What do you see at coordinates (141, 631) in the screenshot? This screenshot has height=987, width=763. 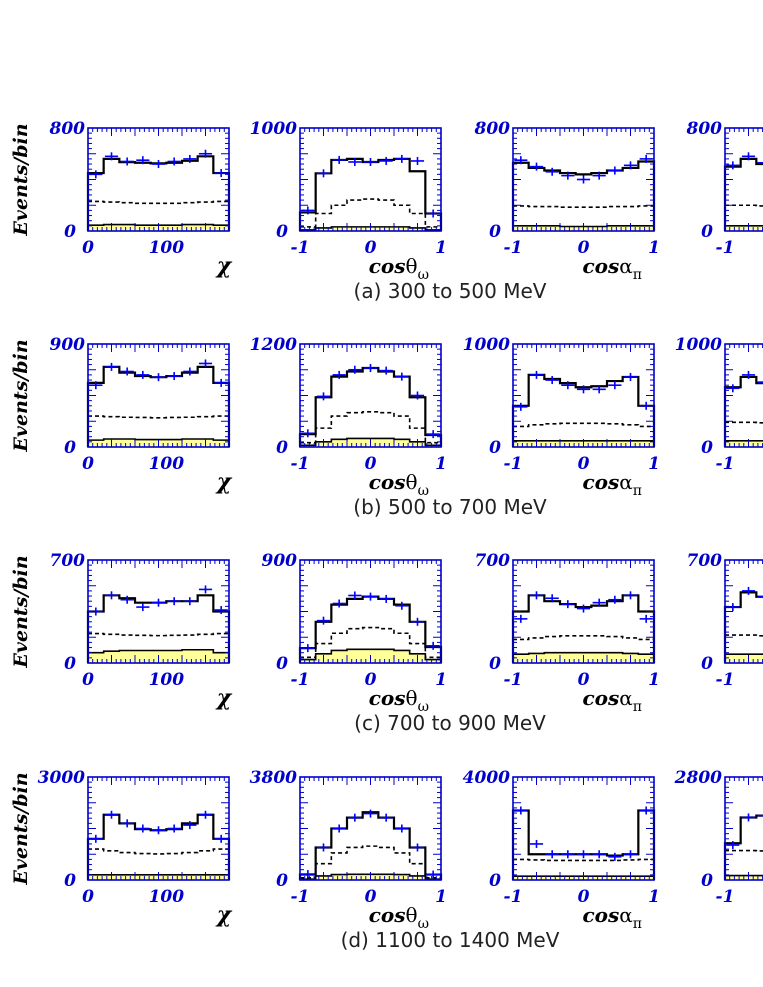 I see `panel-3-1: 700 00 100 χ` at bounding box center [141, 631].